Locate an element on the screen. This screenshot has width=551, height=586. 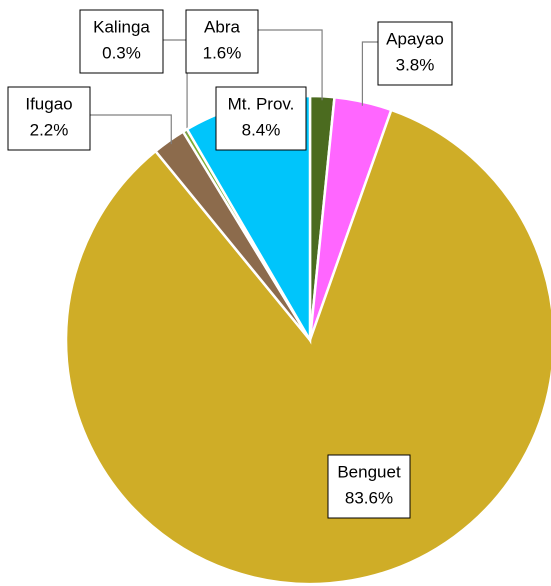
category-label: Mt. Prov. is located at coordinates (261, 103).